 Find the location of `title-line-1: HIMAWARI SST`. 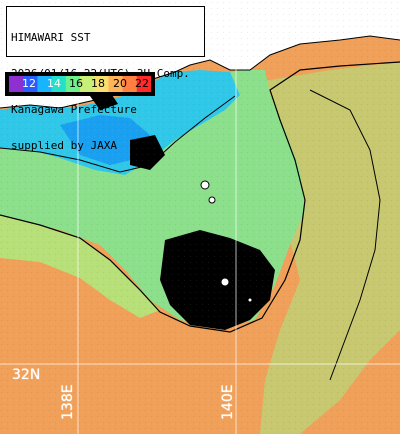

title-line-1: HIMAWARI SST is located at coordinates (51, 37).